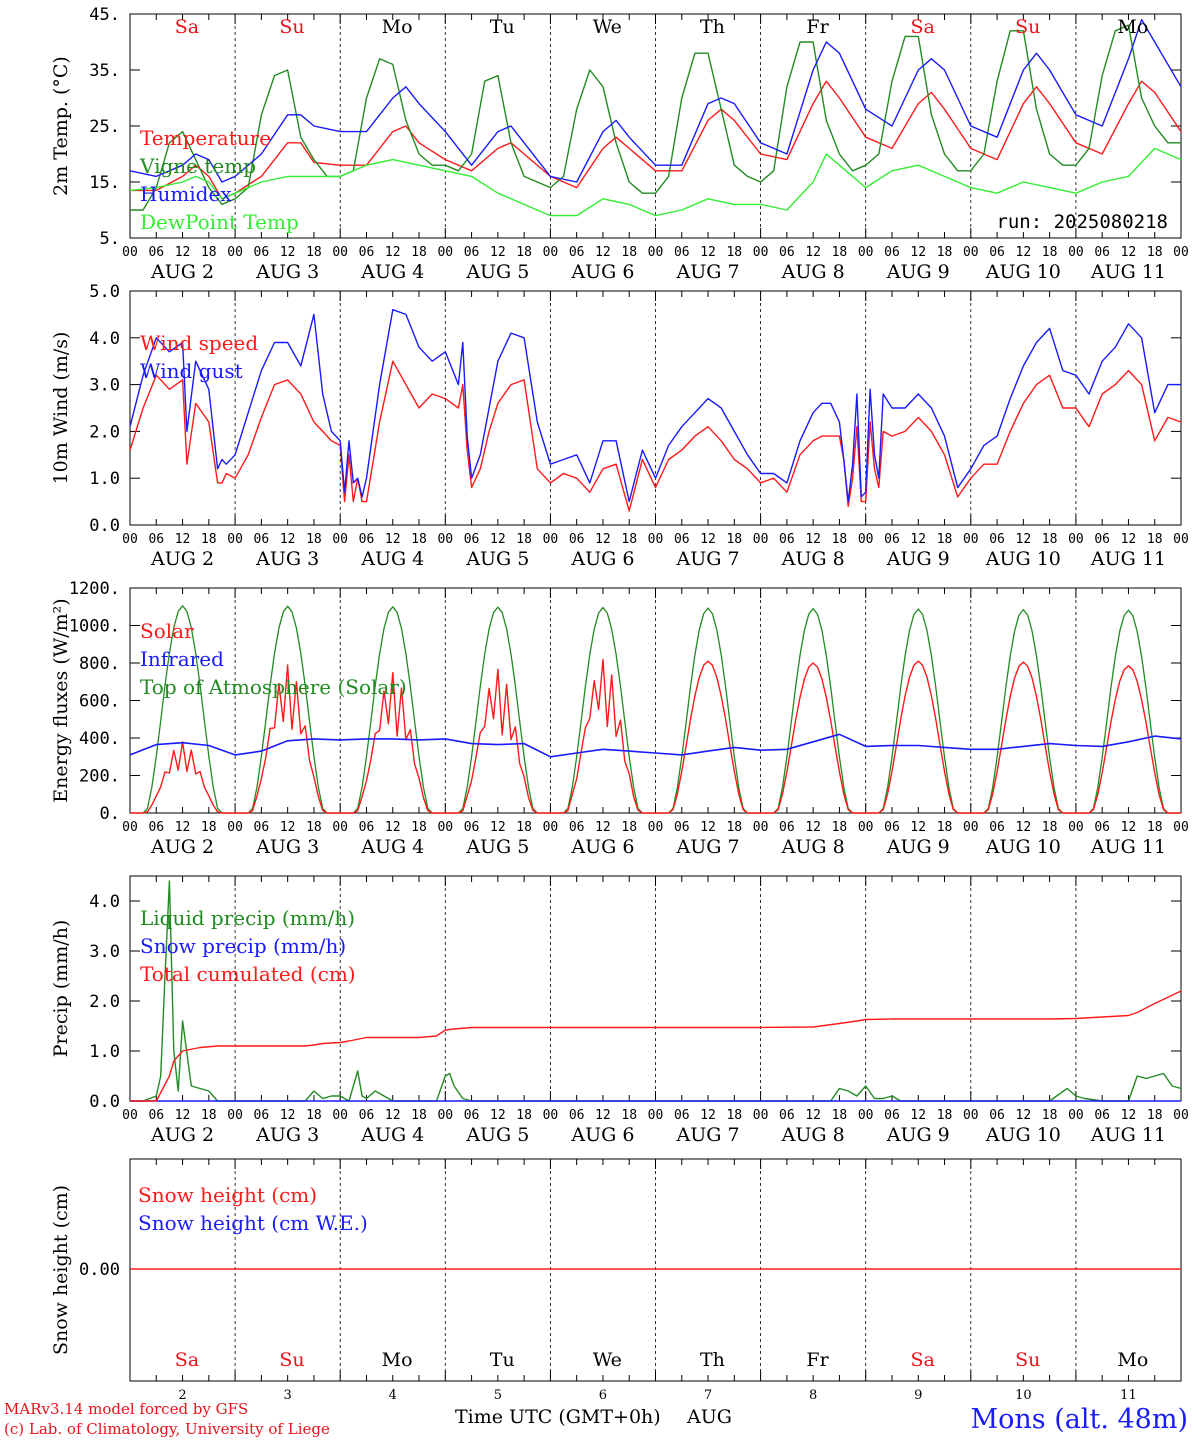 The width and height of the screenshot is (1194, 1440). What do you see at coordinates (1023, 559) in the screenshot?
I see `x-day-label: AUG 10` at bounding box center [1023, 559].